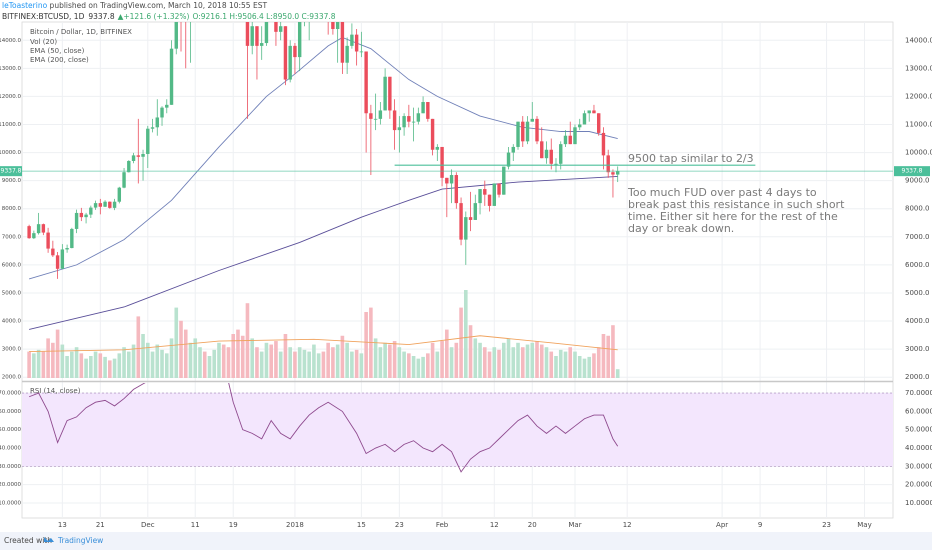  I want to click on y-tick-label: 10.0000, so click(918, 503).